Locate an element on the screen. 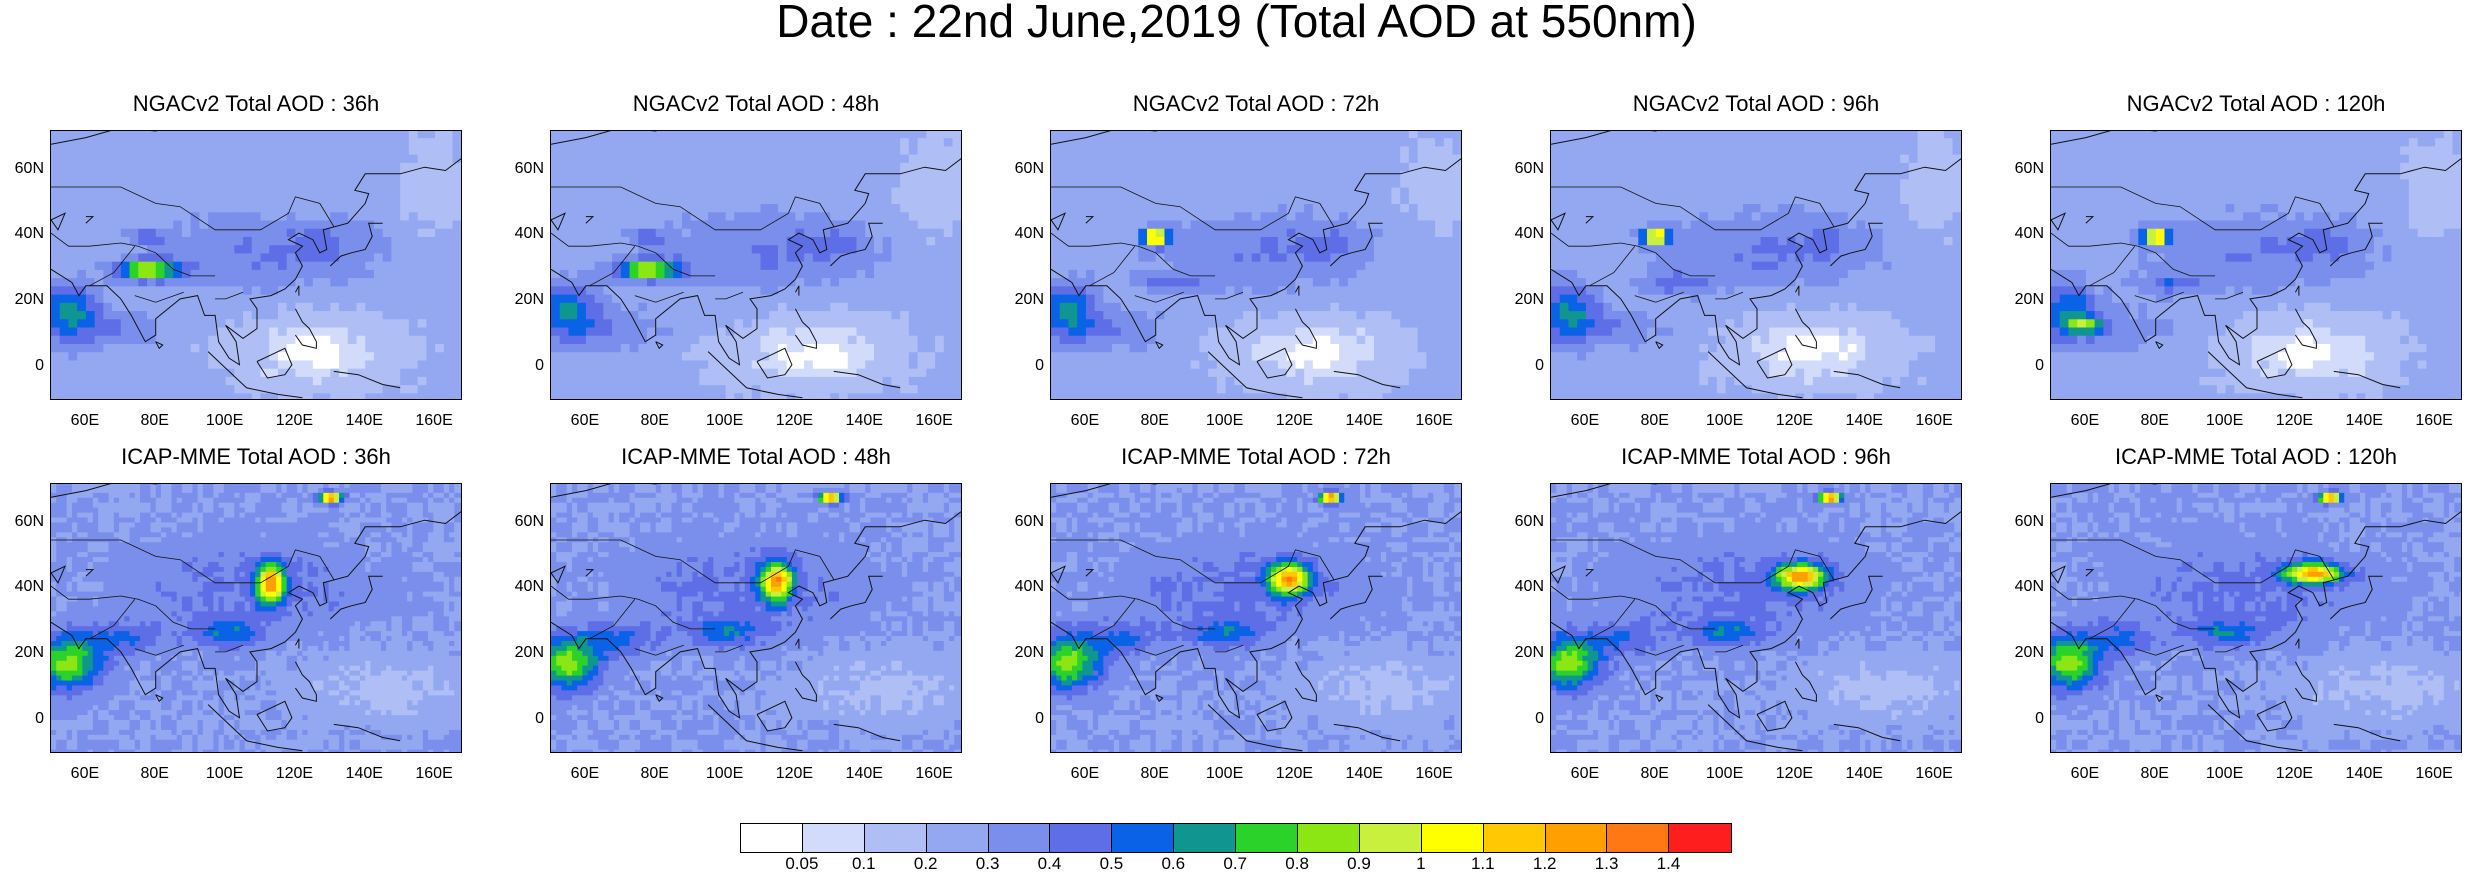 The width and height of the screenshot is (2473, 874). colorbar-label: 0.6 is located at coordinates (1173, 864).